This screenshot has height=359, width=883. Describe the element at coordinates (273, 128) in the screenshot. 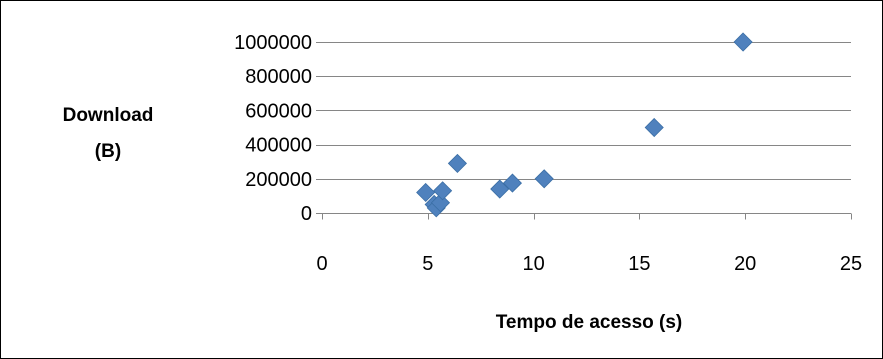

I see `y-tick-labels: 0 200000 400000 600000 800000 1000000` at that location.